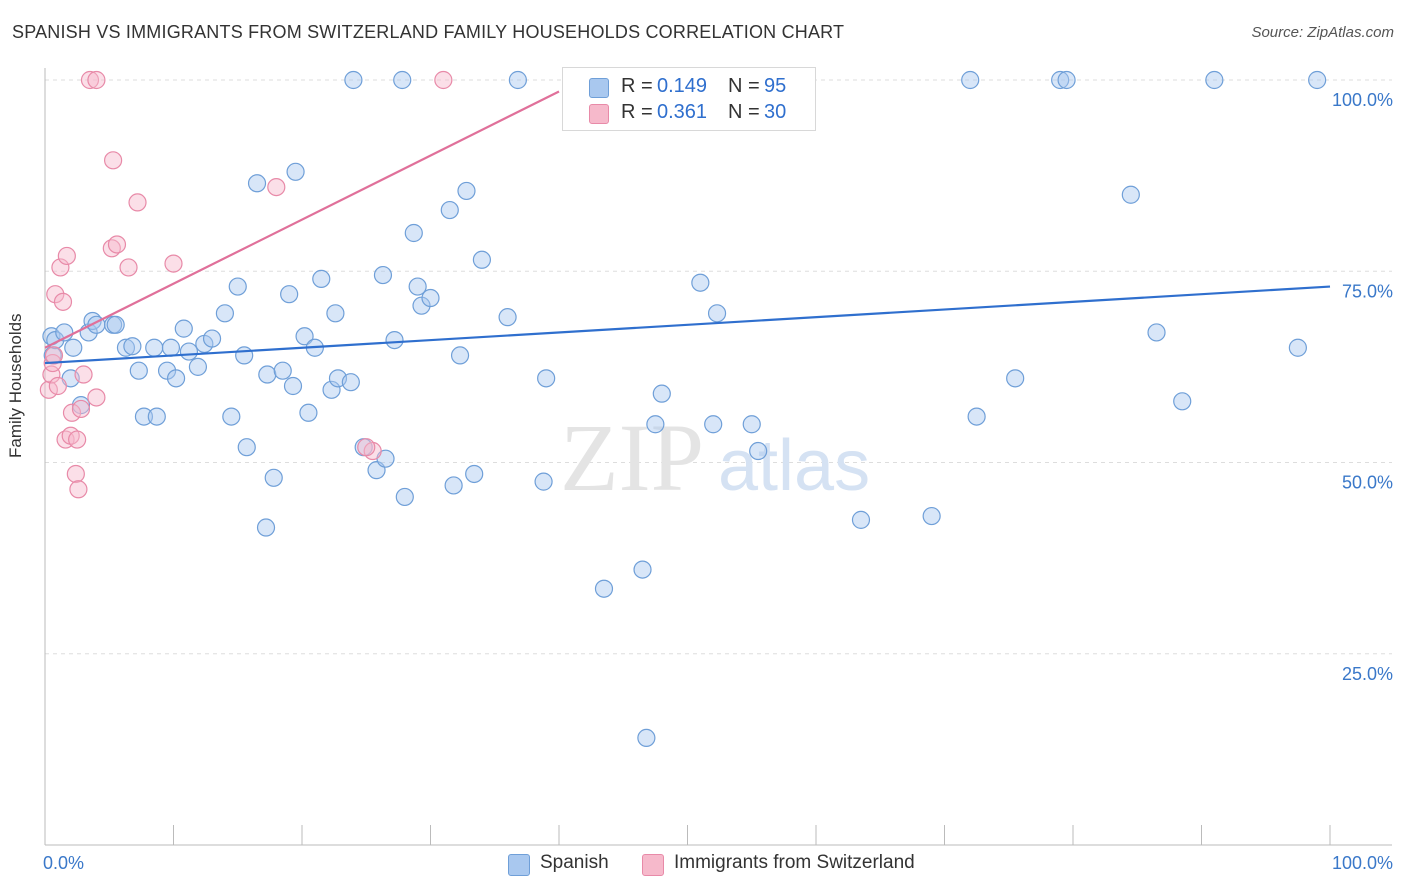  Describe the element at coordinates (1362, 863) in the screenshot. I see `x-tick-label: 100.0%` at that location.